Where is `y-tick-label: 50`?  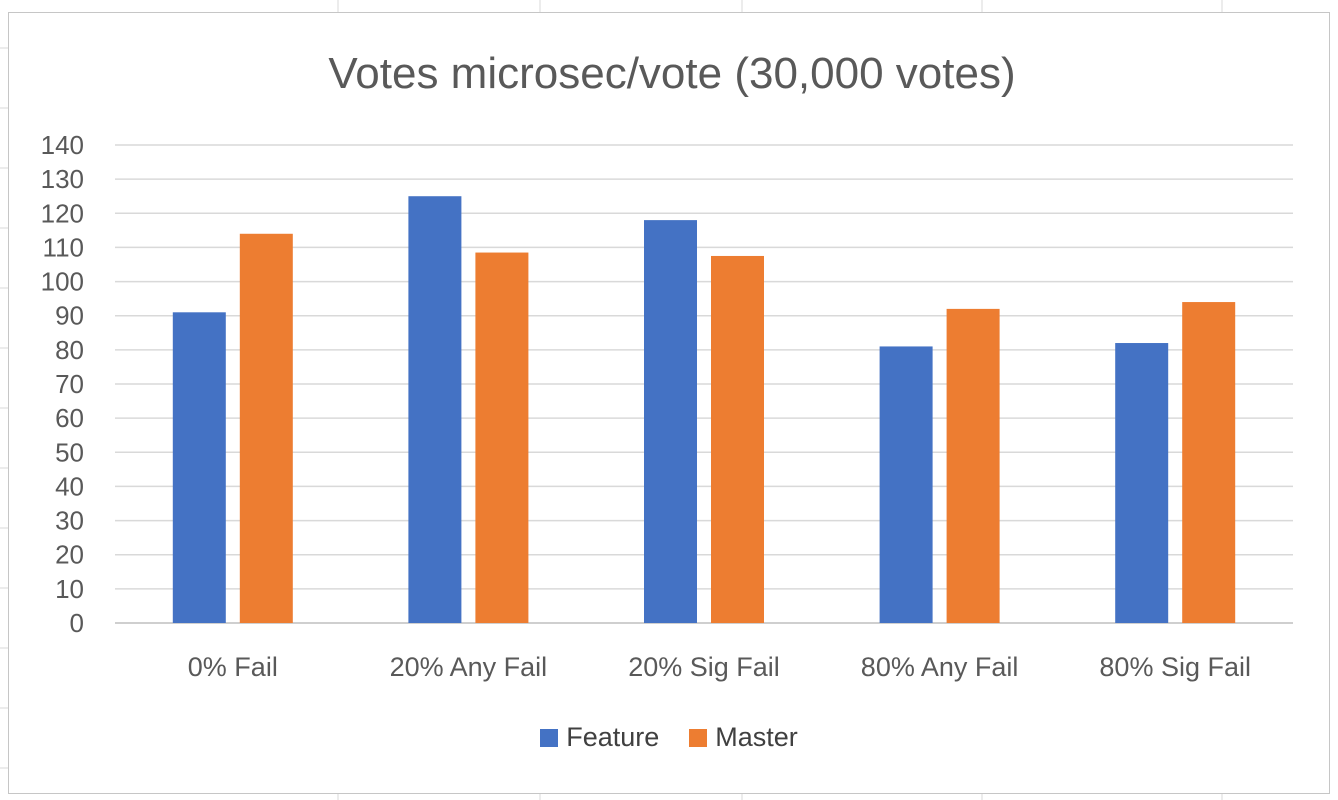
y-tick-label: 50 is located at coordinates (69, 452).